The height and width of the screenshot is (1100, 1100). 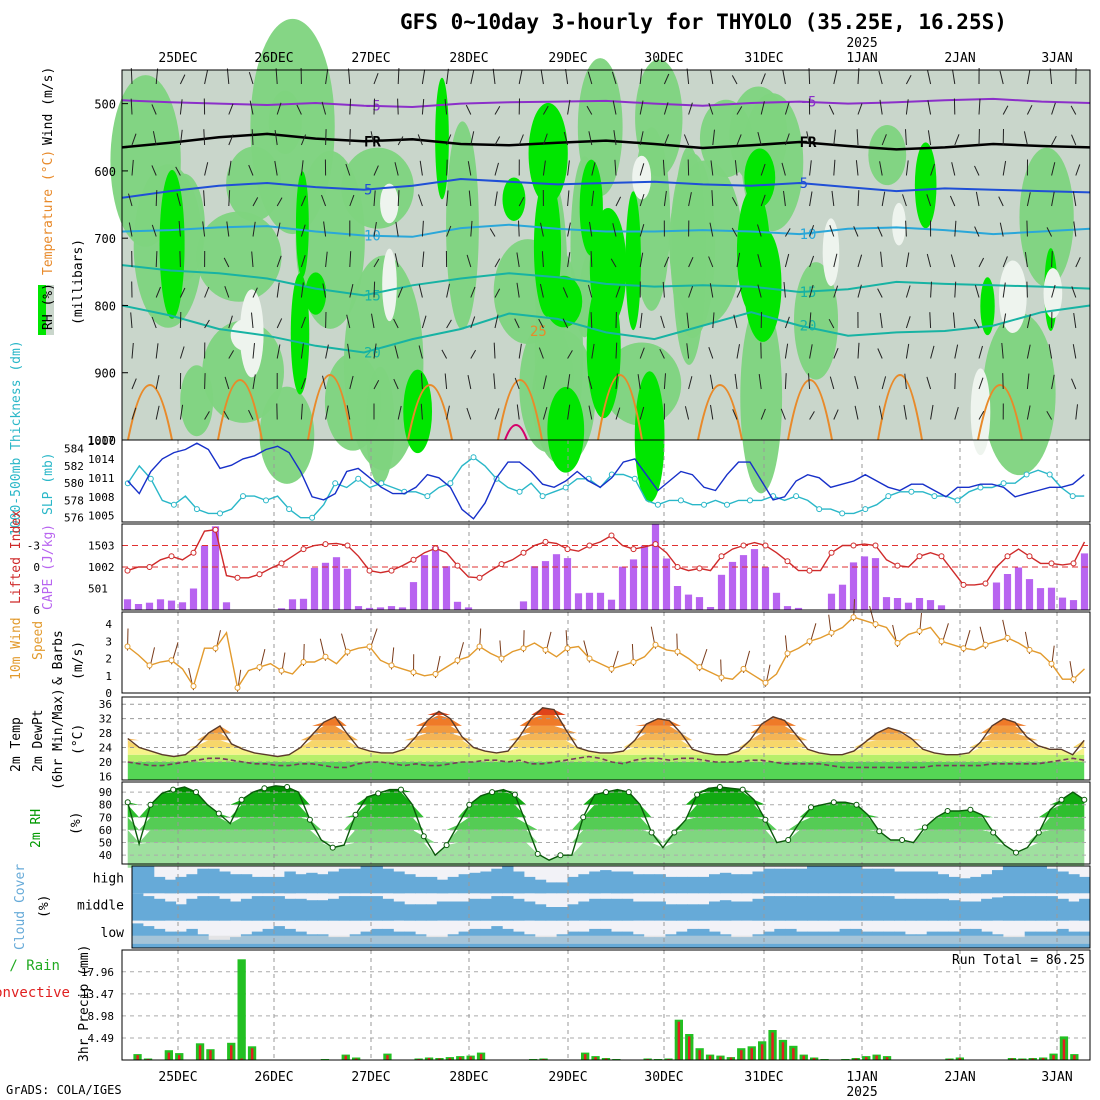 What do you see at coordinates (567, 58) in the screenshot?
I see `top-date-label: 29DEC` at bounding box center [567, 58].